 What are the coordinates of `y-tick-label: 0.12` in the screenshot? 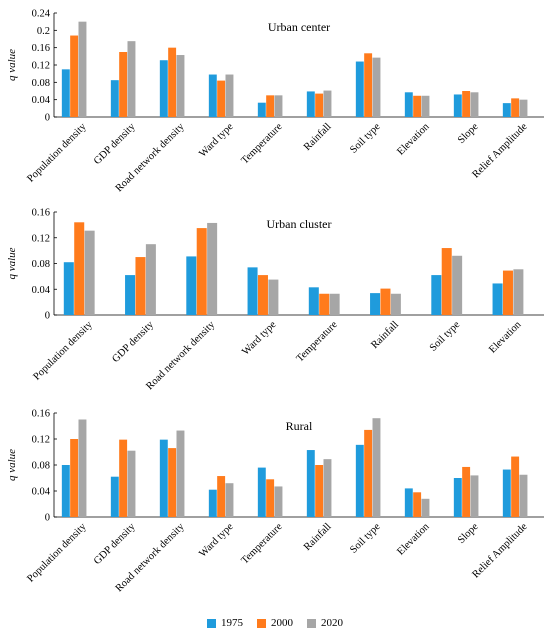 It's located at (41, 66).